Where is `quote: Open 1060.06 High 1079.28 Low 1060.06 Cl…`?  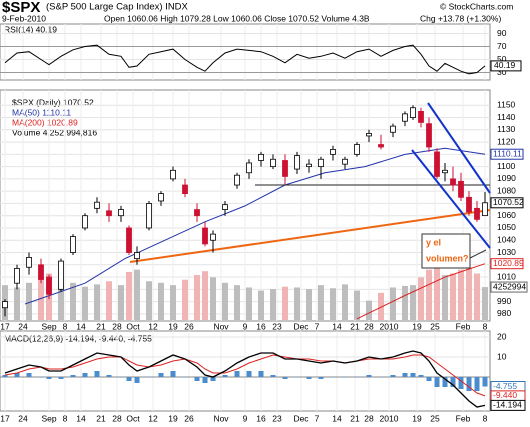 quote: Open 1060.06 High 1079.28 Low 1060.06 Cl… is located at coordinates (237, 18).